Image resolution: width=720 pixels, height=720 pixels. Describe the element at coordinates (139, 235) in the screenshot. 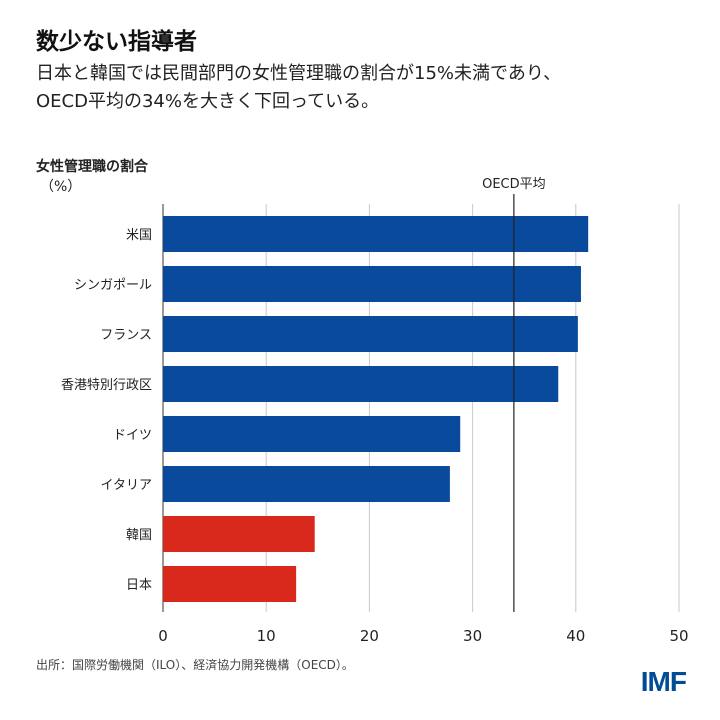

I see `category-label: 米国` at that location.